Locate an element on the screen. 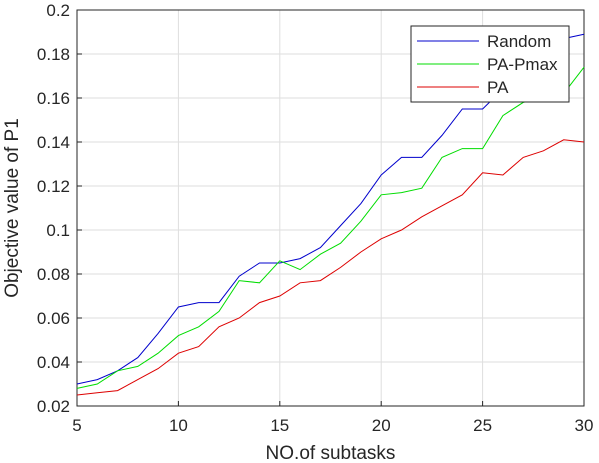 Image resolution: width=599 pixels, height=463 pixels. x-tick-label: 25 is located at coordinates (482, 425).